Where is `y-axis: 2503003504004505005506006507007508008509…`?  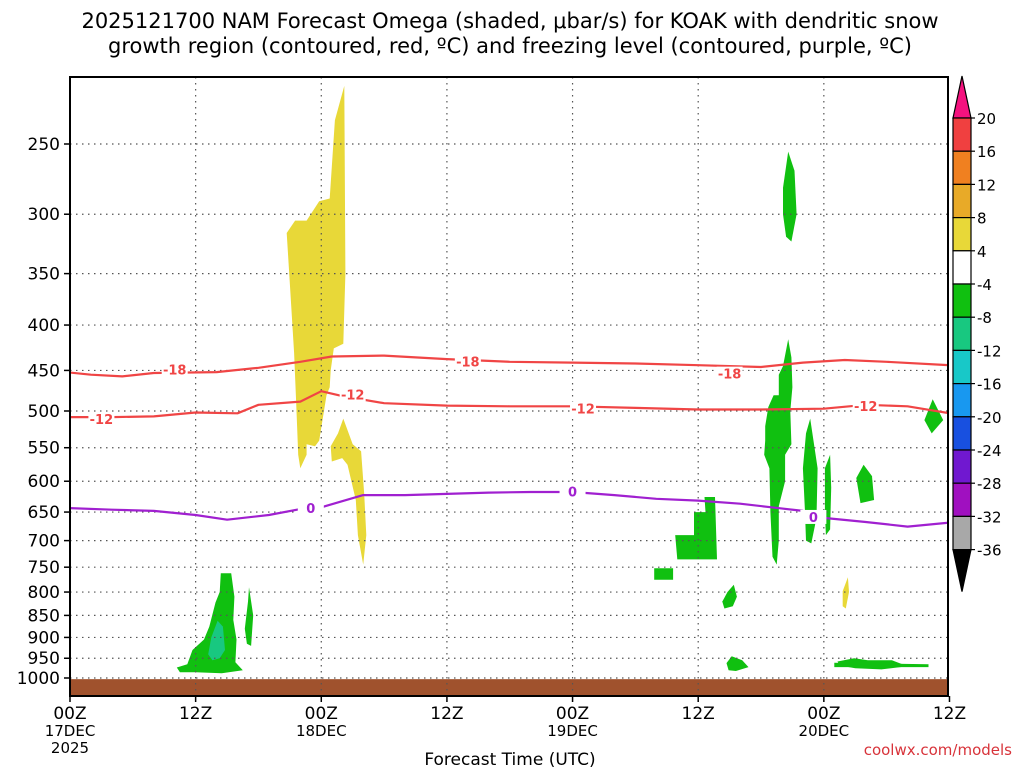 y-axis: 2503003504004505005506006507007508008509… is located at coordinates (43, 412).